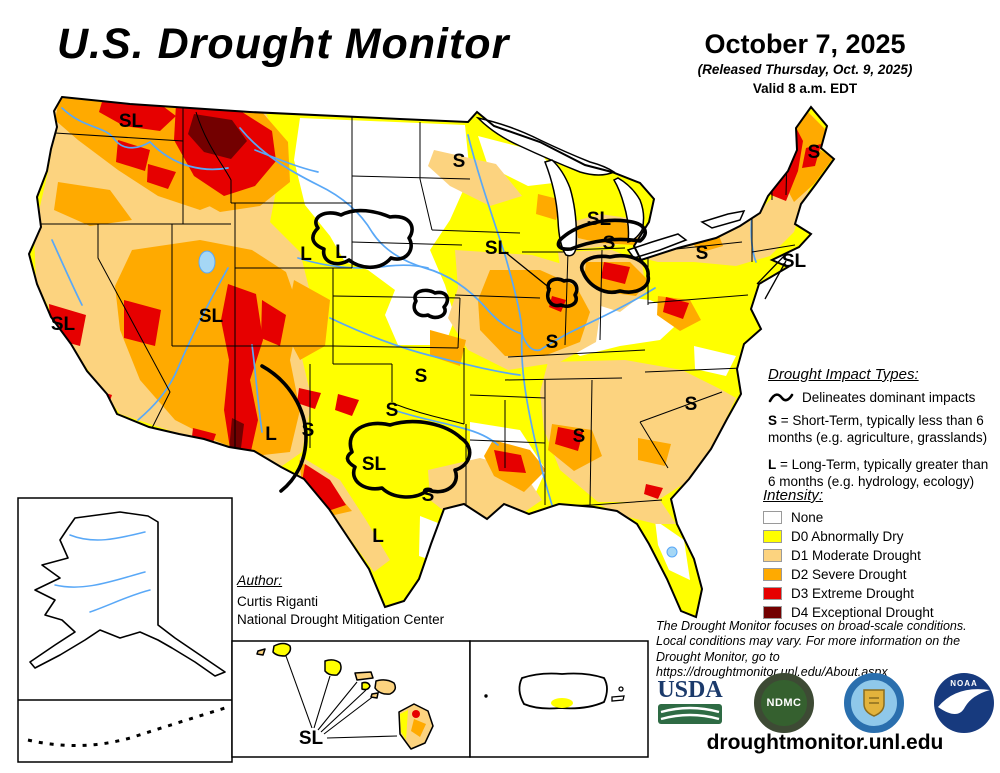  What do you see at coordinates (672, 552) in the screenshot?
I see `lake-okeechobee` at bounding box center [672, 552].